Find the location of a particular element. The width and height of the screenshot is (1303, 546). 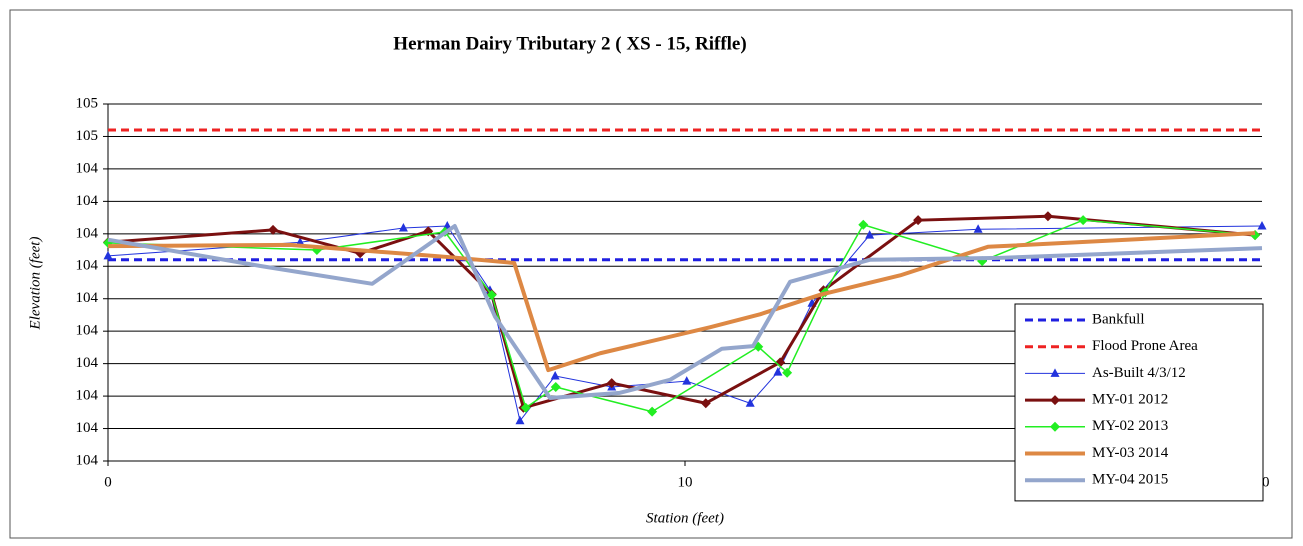

legend-label: MY-02 2013 is located at coordinates (1130, 426).